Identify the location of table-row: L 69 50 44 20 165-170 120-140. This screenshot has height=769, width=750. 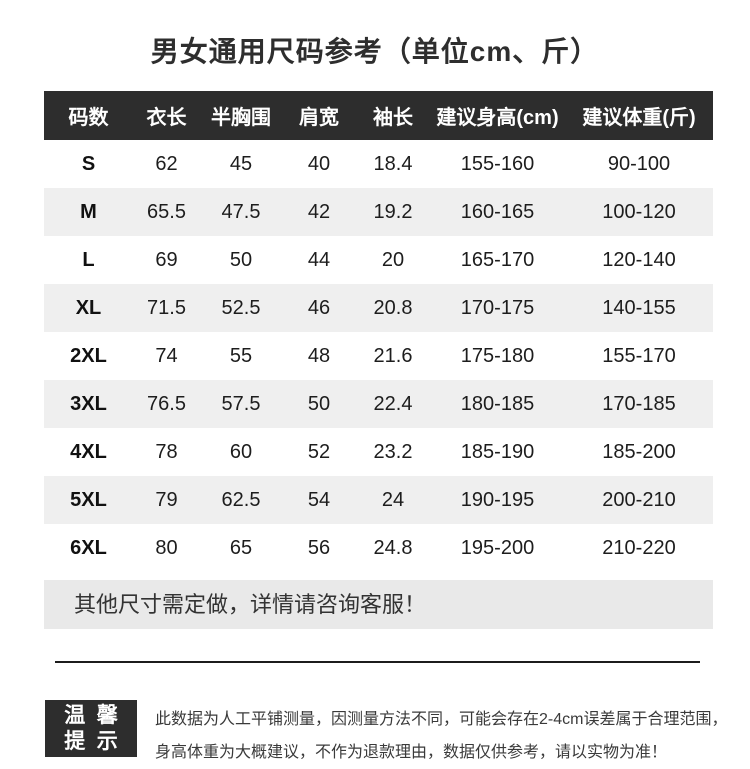
(378, 260).